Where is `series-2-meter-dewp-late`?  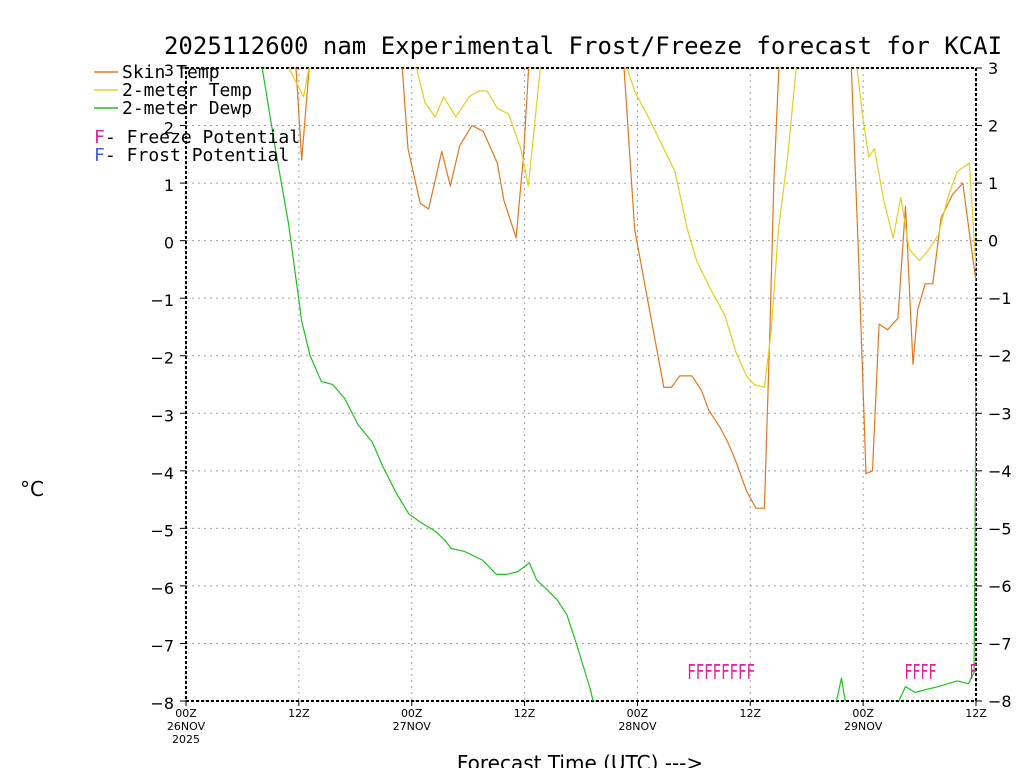
series-2-meter-dewp-late is located at coordinates (905, 542).